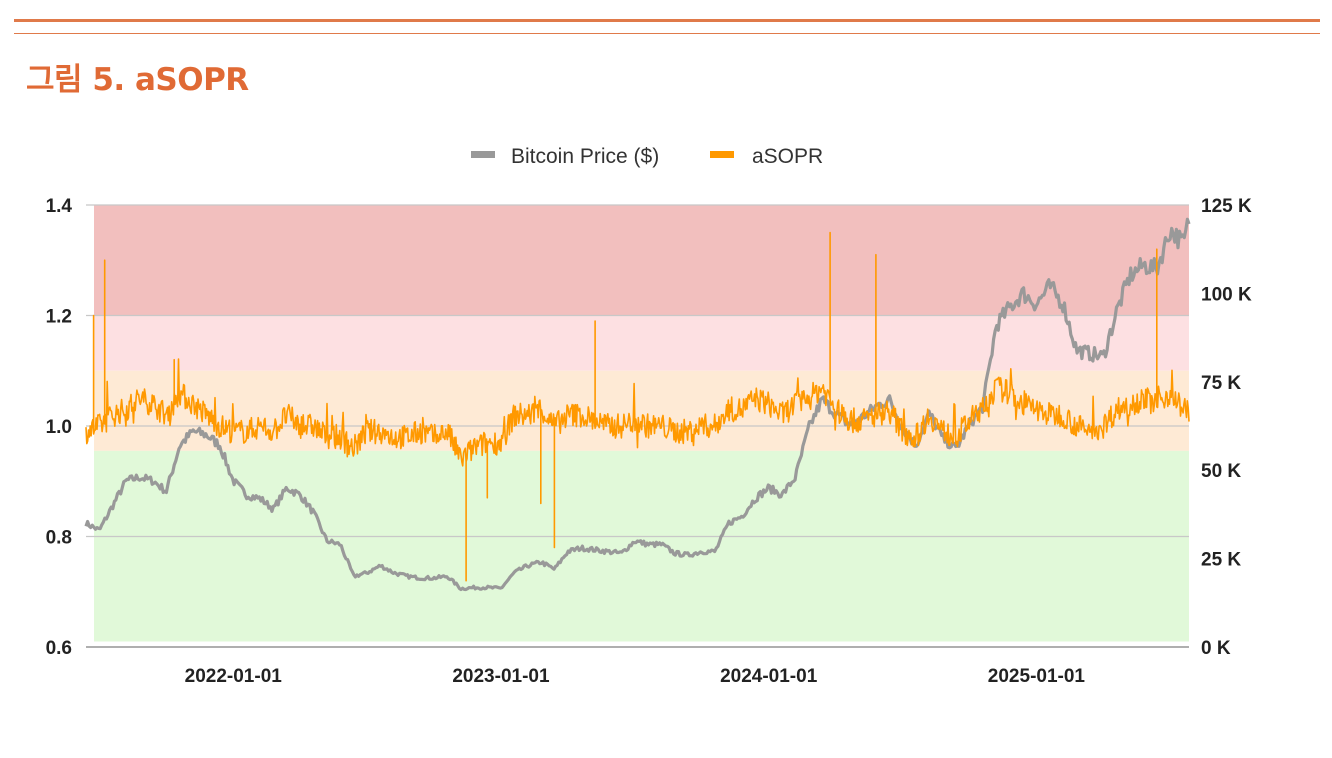 Image resolution: width=1332 pixels, height=758 pixels. I want to click on figure-title: 그림 5. aSOPR, so click(137, 80).